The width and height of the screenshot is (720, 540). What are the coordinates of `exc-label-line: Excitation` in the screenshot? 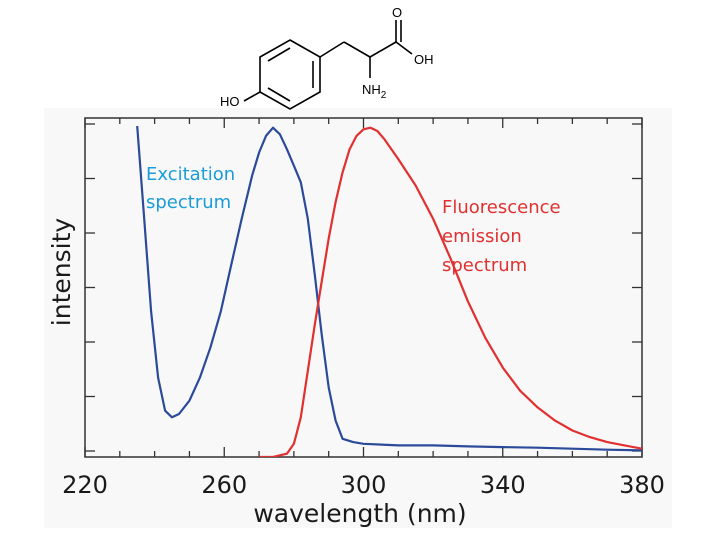 It's located at (190, 174).